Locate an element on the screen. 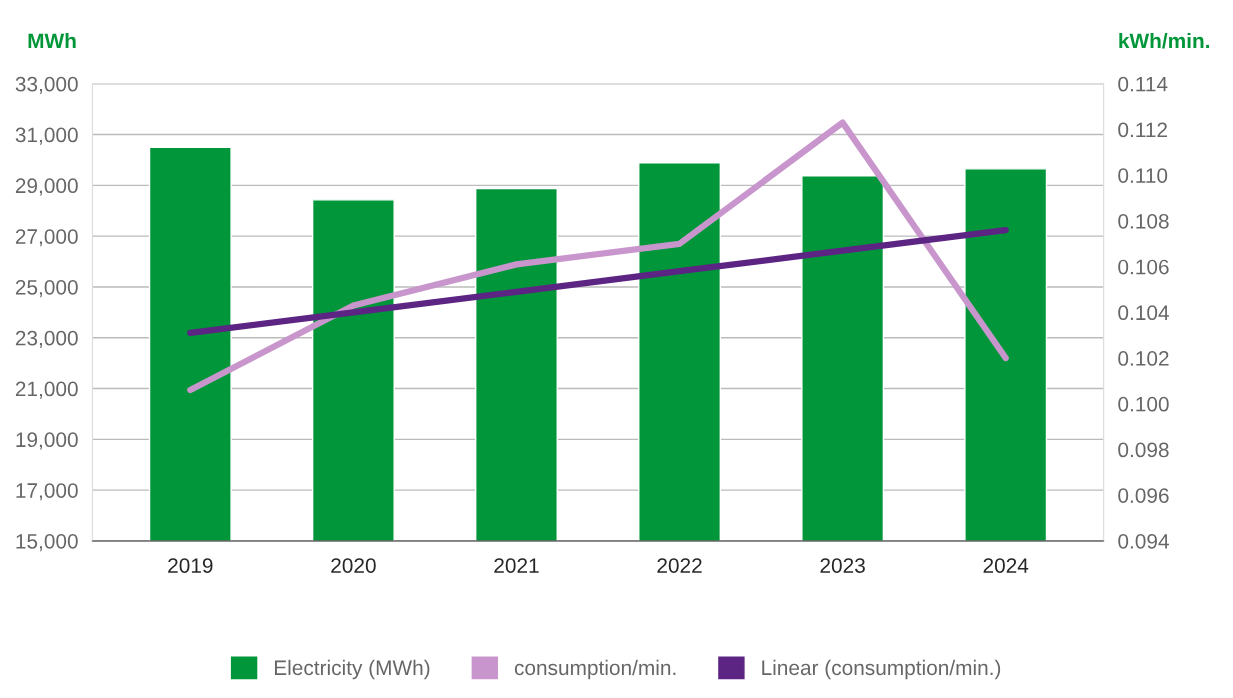  y-axis-title: MWh is located at coordinates (52, 40).